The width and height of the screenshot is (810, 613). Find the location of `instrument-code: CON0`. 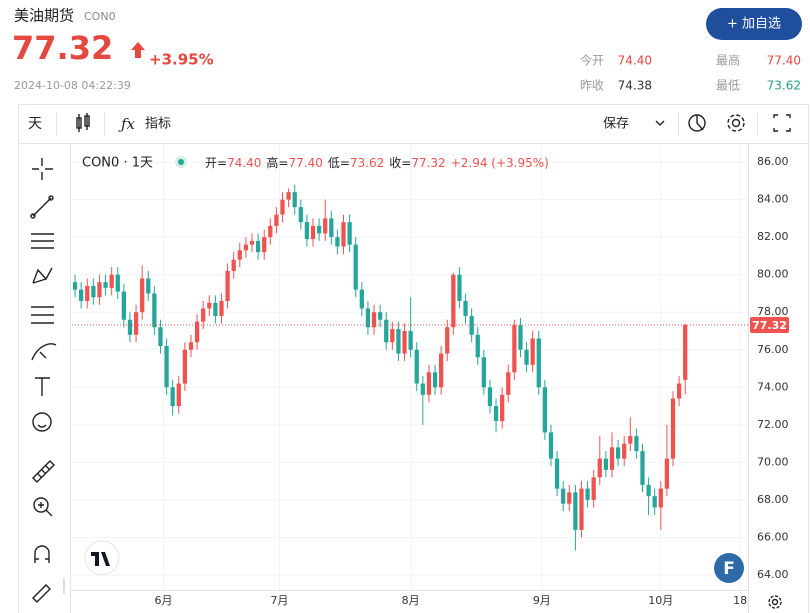

instrument-code: CON0 is located at coordinates (100, 16).